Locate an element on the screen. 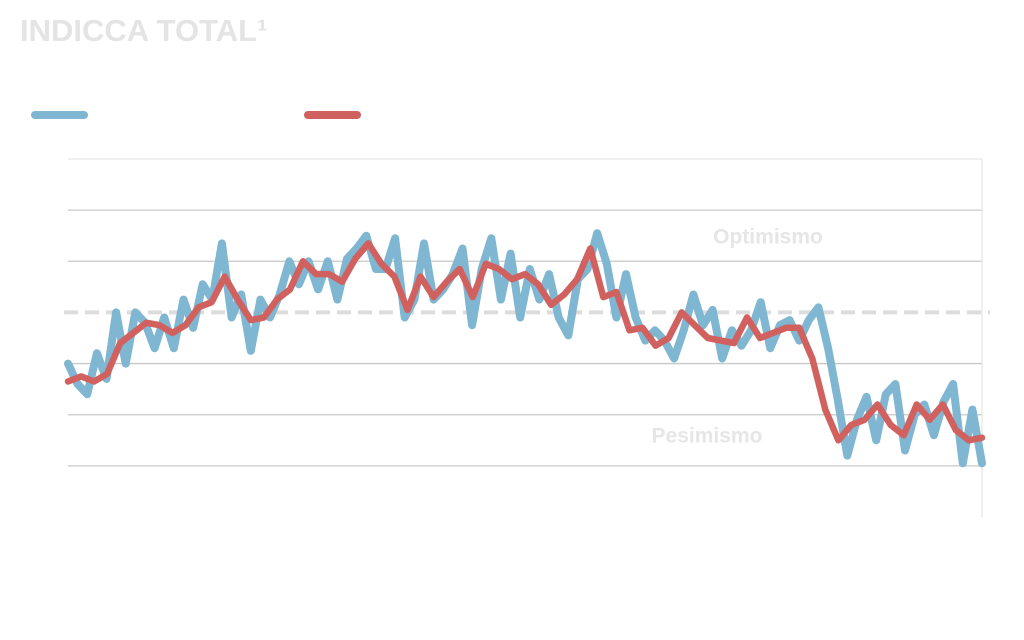  annotation: Optimismo is located at coordinates (768, 237).